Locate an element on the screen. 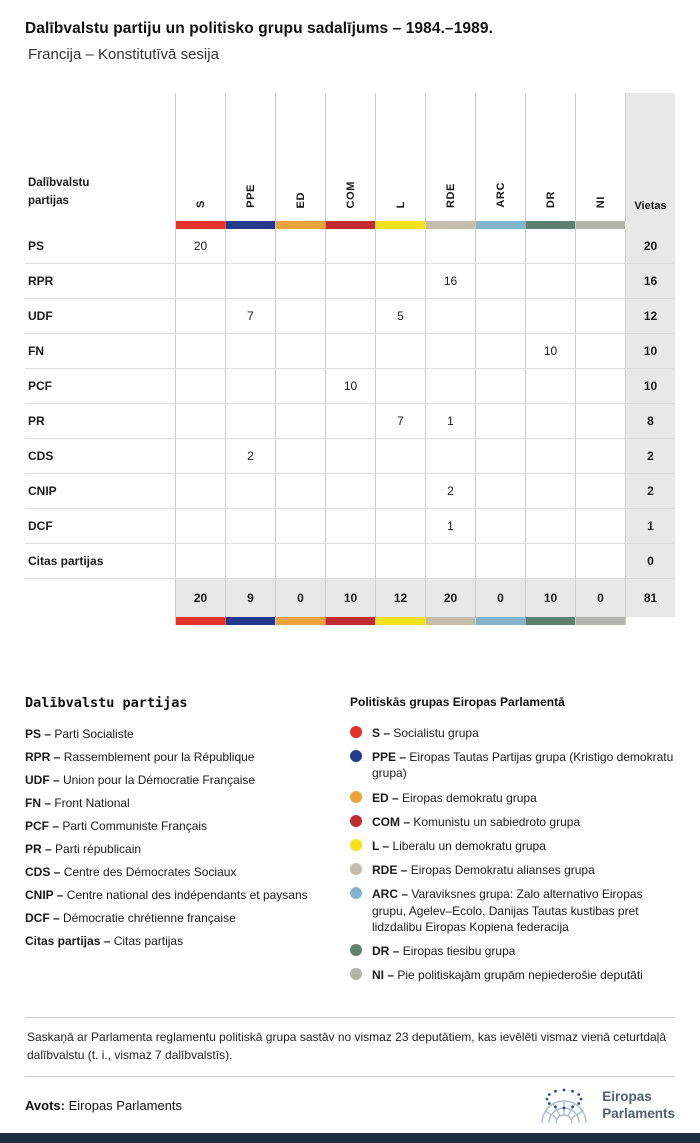  seats-value: 20 is located at coordinates (650, 246).